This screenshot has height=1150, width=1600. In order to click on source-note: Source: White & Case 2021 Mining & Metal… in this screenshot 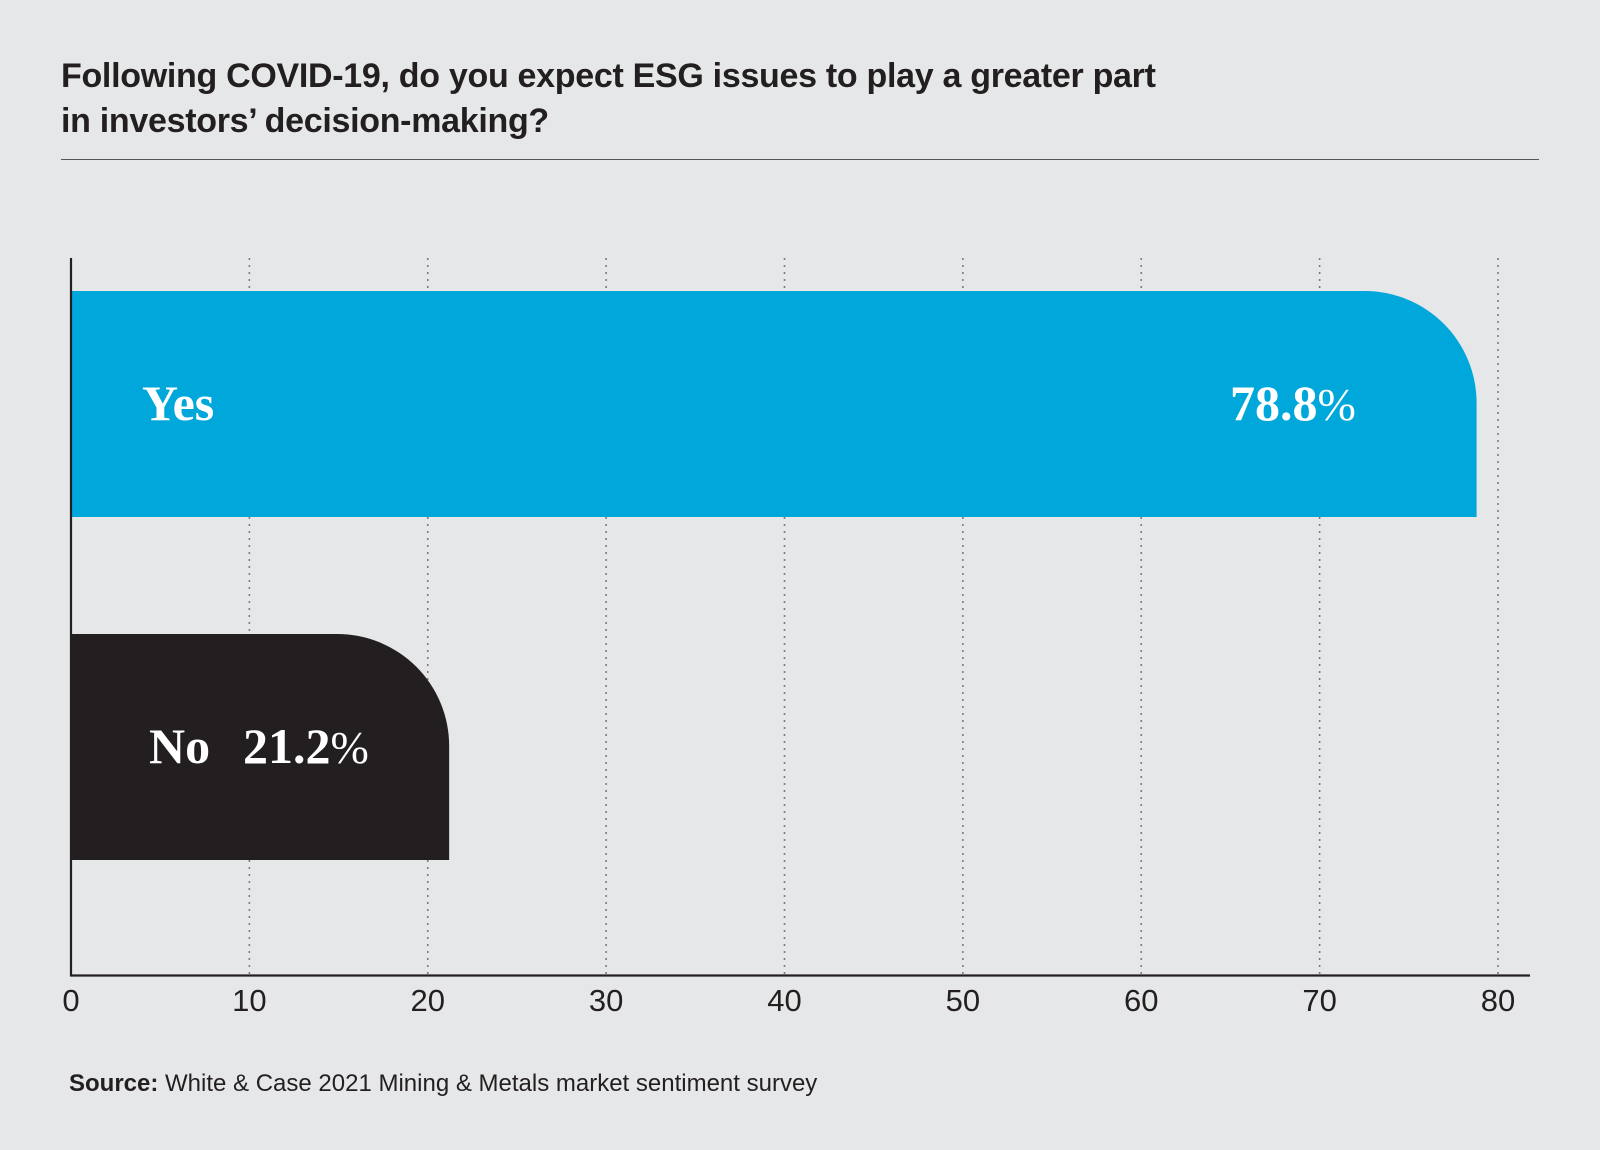, I will do `click(443, 1084)`.